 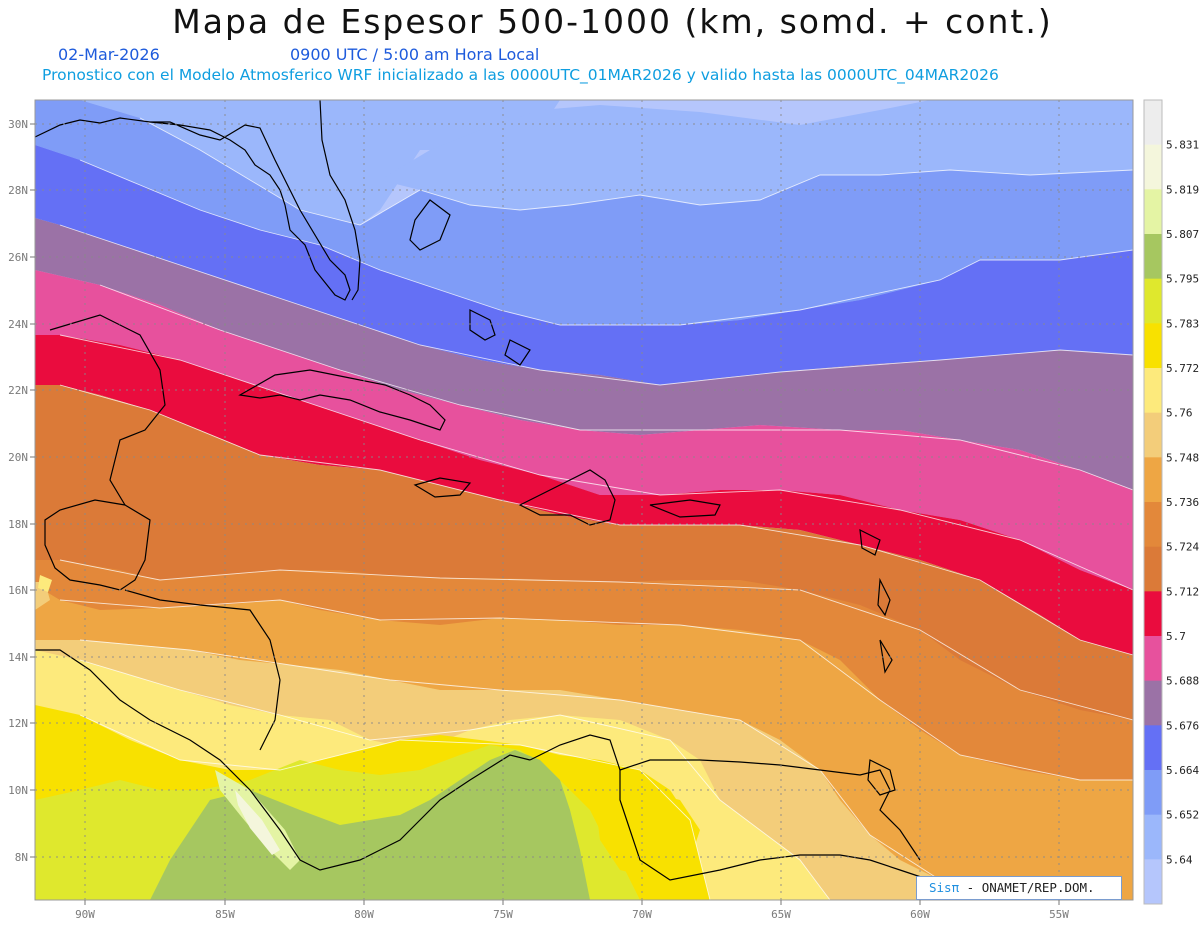 I want to click on lat-label: 10N, so click(x=18, y=790).